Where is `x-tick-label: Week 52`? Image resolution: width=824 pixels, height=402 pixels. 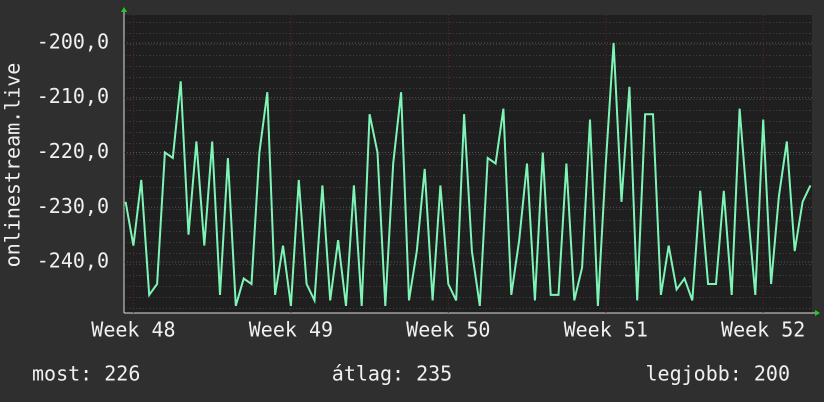
x-tick-label: Week 52 is located at coordinates (763, 330).